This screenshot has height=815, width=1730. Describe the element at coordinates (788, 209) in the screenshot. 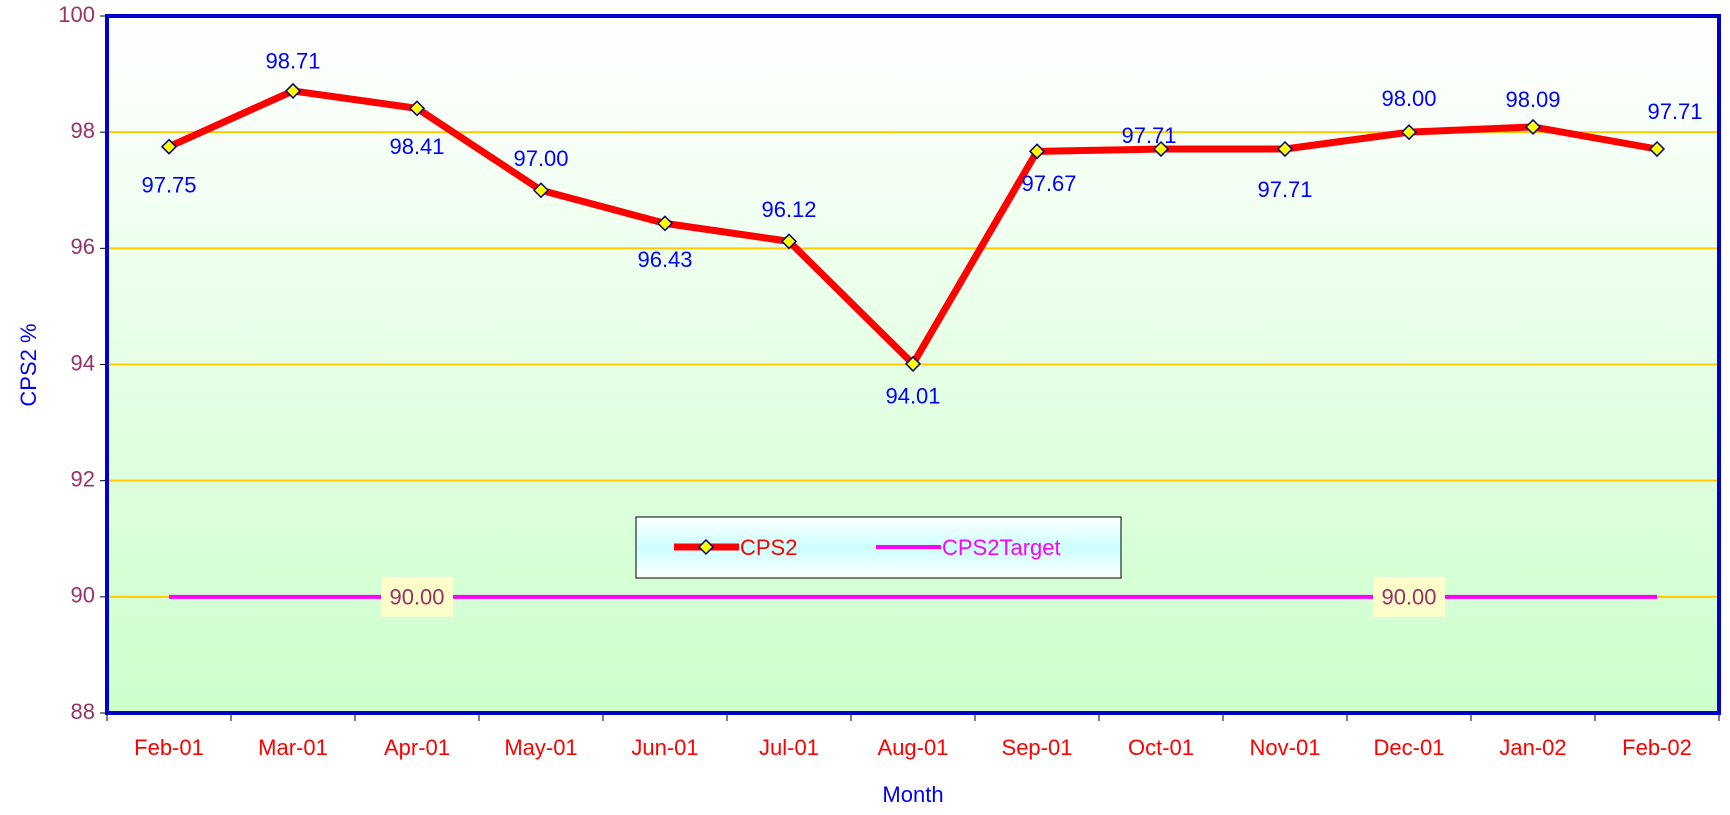

I see `data-label: 96.12` at that location.